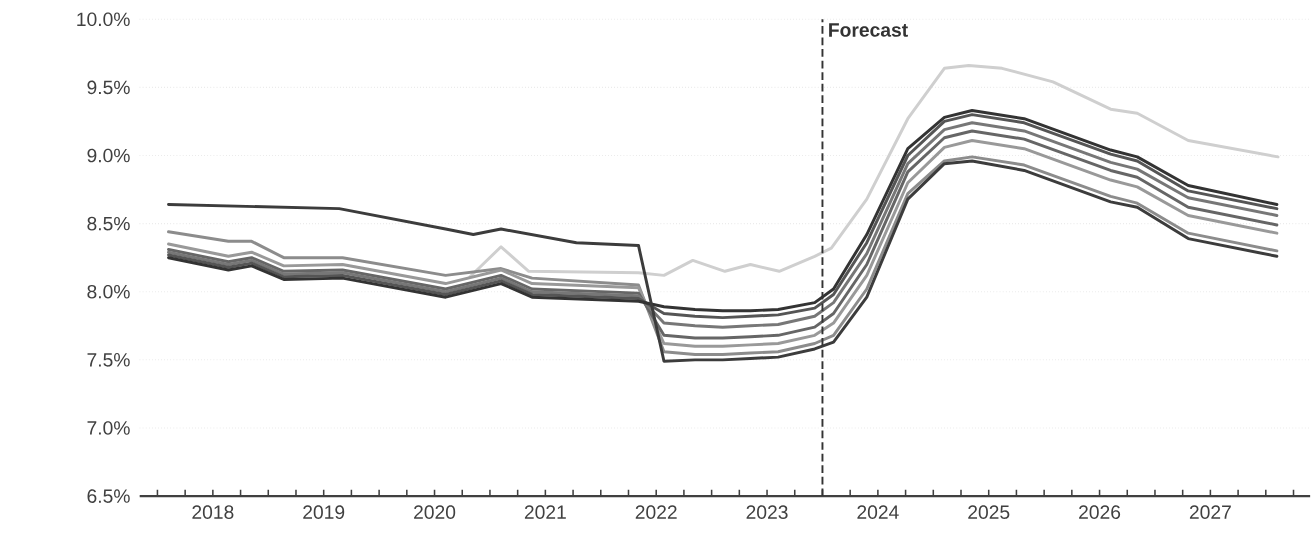 This screenshot has height=538, width=1314. What do you see at coordinates (108, 427) in the screenshot?
I see `y-tick-label: 7.0%` at bounding box center [108, 427].